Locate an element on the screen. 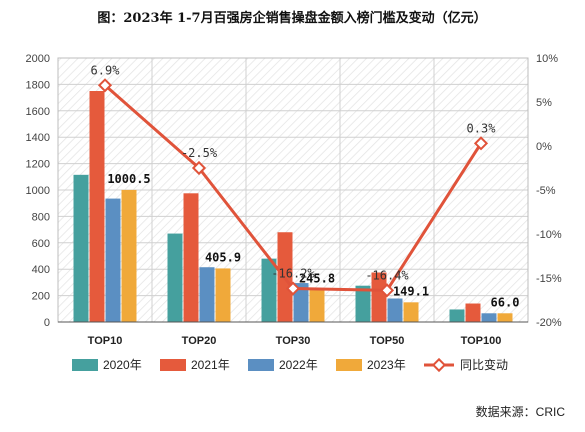  y-tick-label: 800 is located at coordinates (41, 217).